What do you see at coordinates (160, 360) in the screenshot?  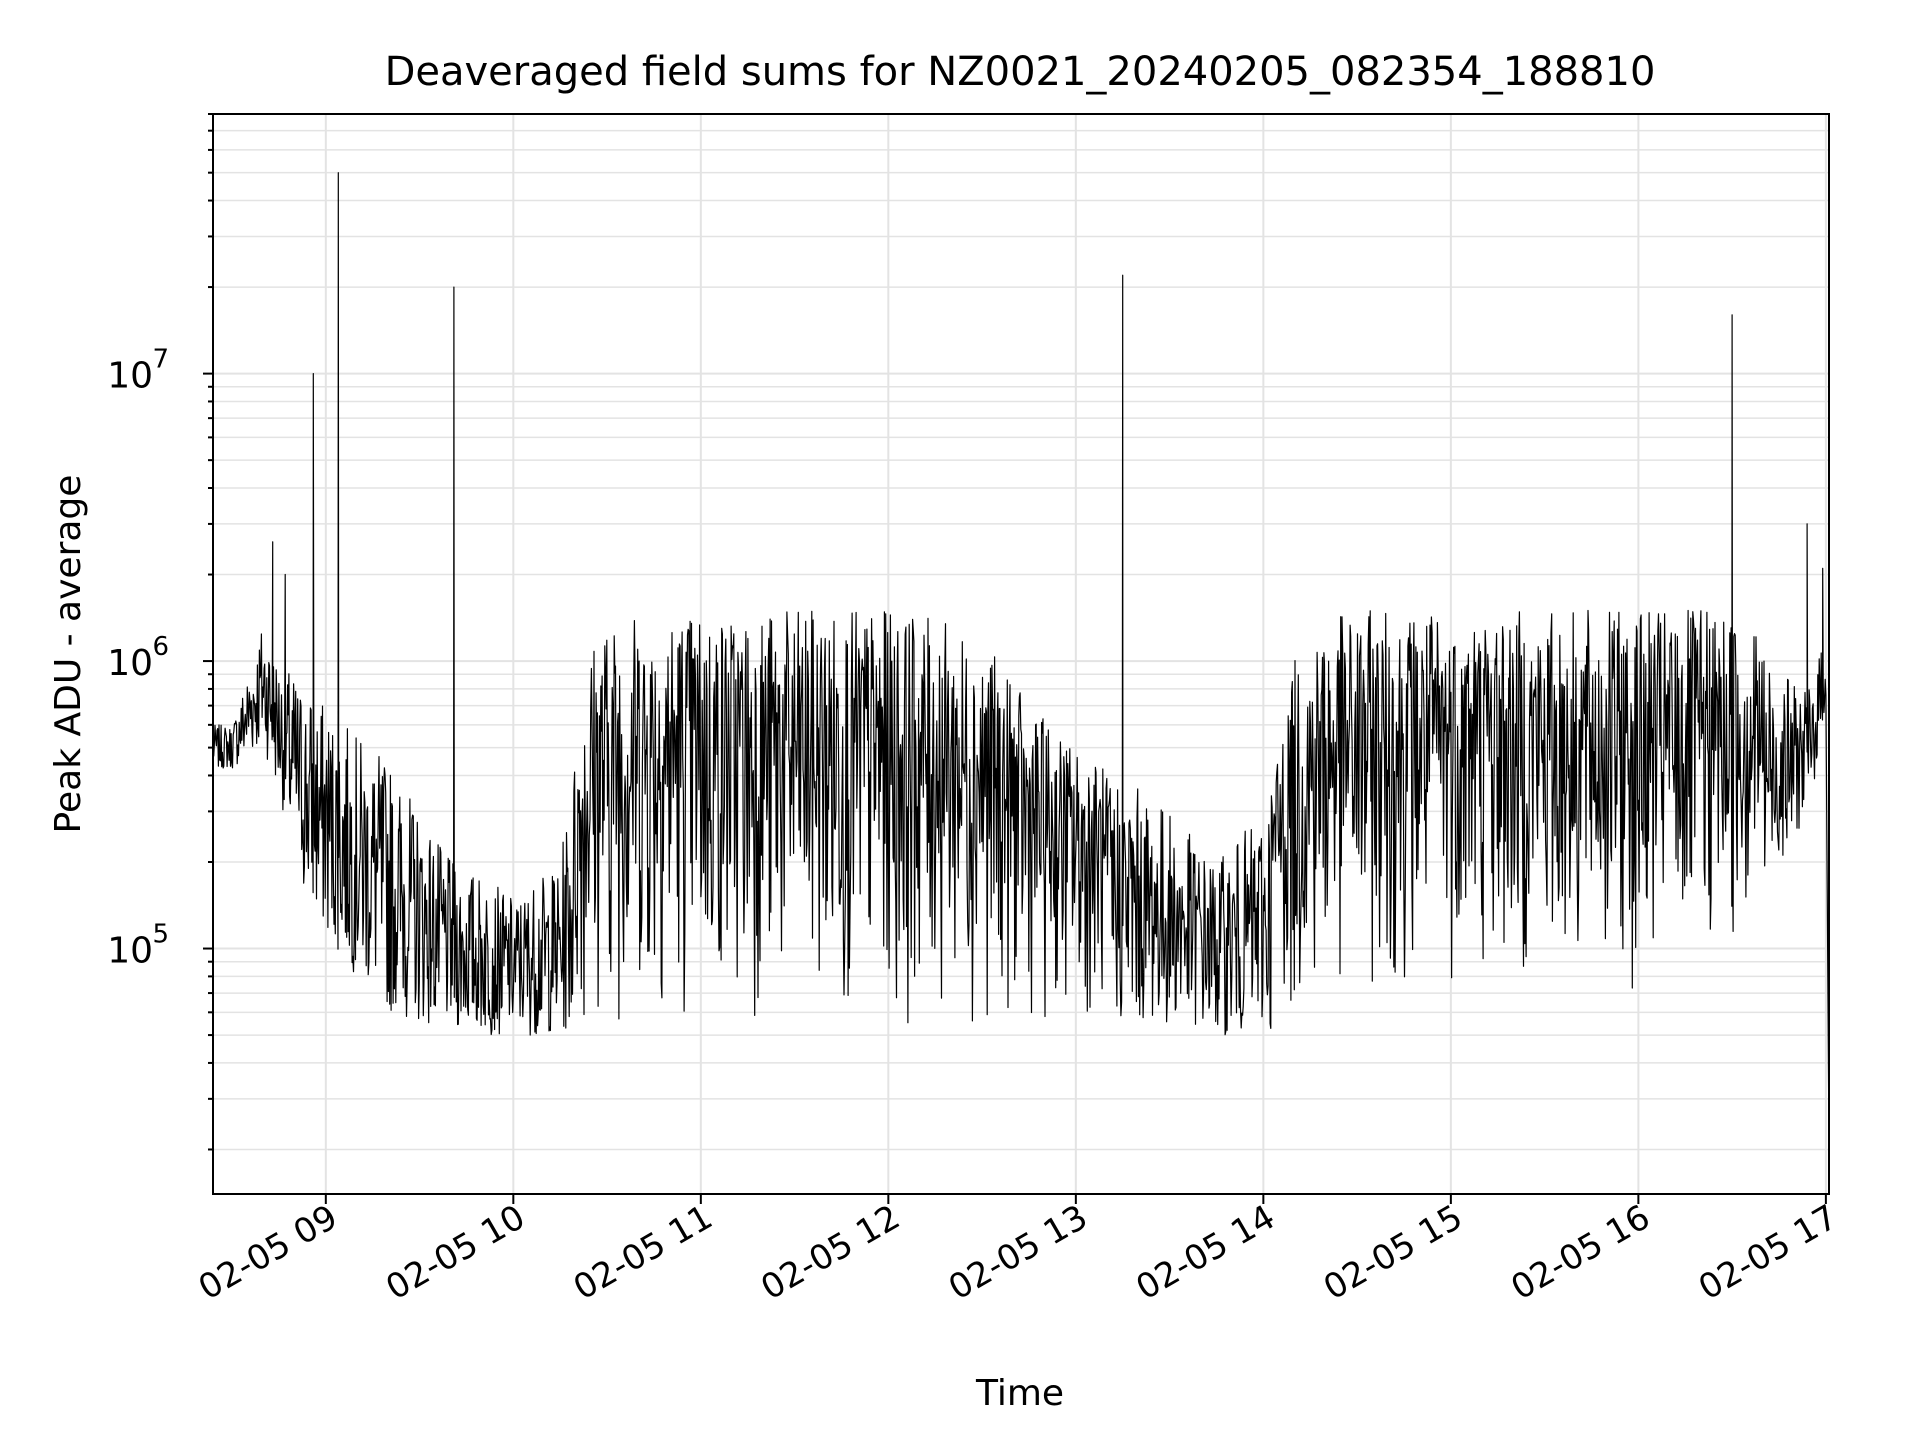 I see `y-tick-exponent: 7` at bounding box center [160, 360].